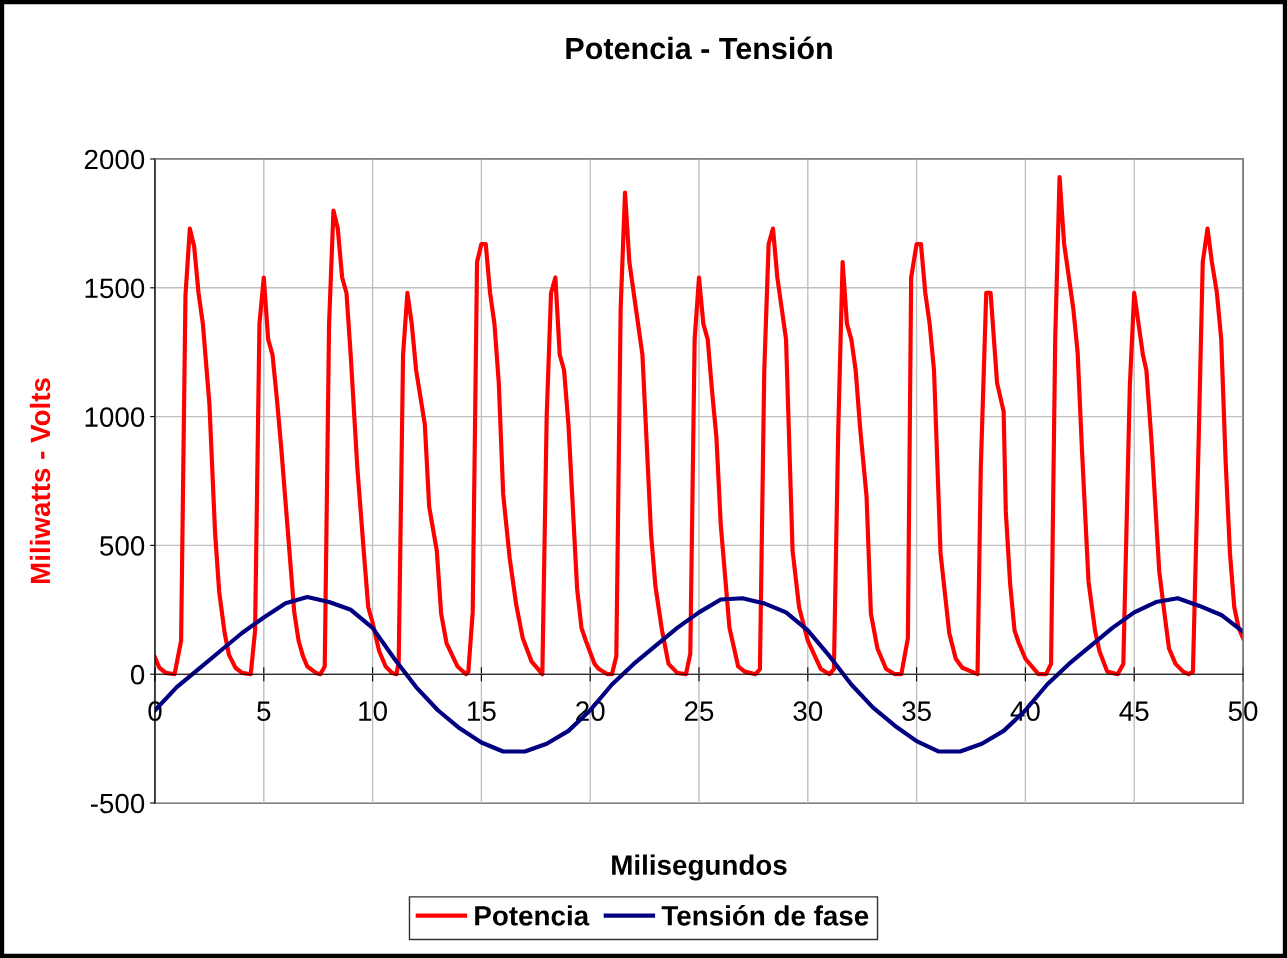  What do you see at coordinates (40, 481) in the screenshot?
I see `y-axis-title: Miliwatts - Volts` at bounding box center [40, 481].